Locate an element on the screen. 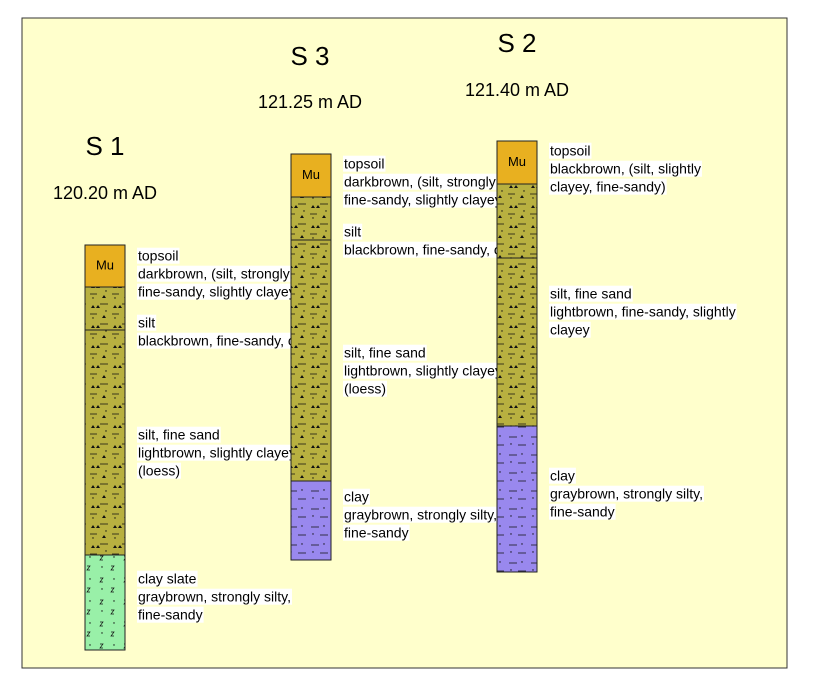 The width and height of the screenshot is (814, 681). description-line: clayey, fine-sandy) is located at coordinates (608, 186).